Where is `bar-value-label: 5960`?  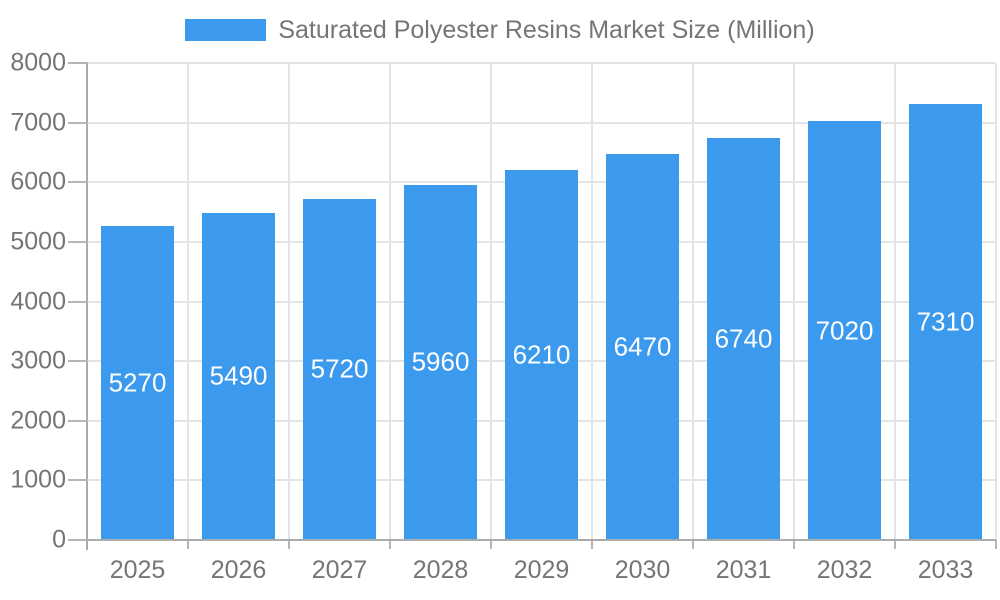 bar-value-label: 5960 is located at coordinates (440, 361).